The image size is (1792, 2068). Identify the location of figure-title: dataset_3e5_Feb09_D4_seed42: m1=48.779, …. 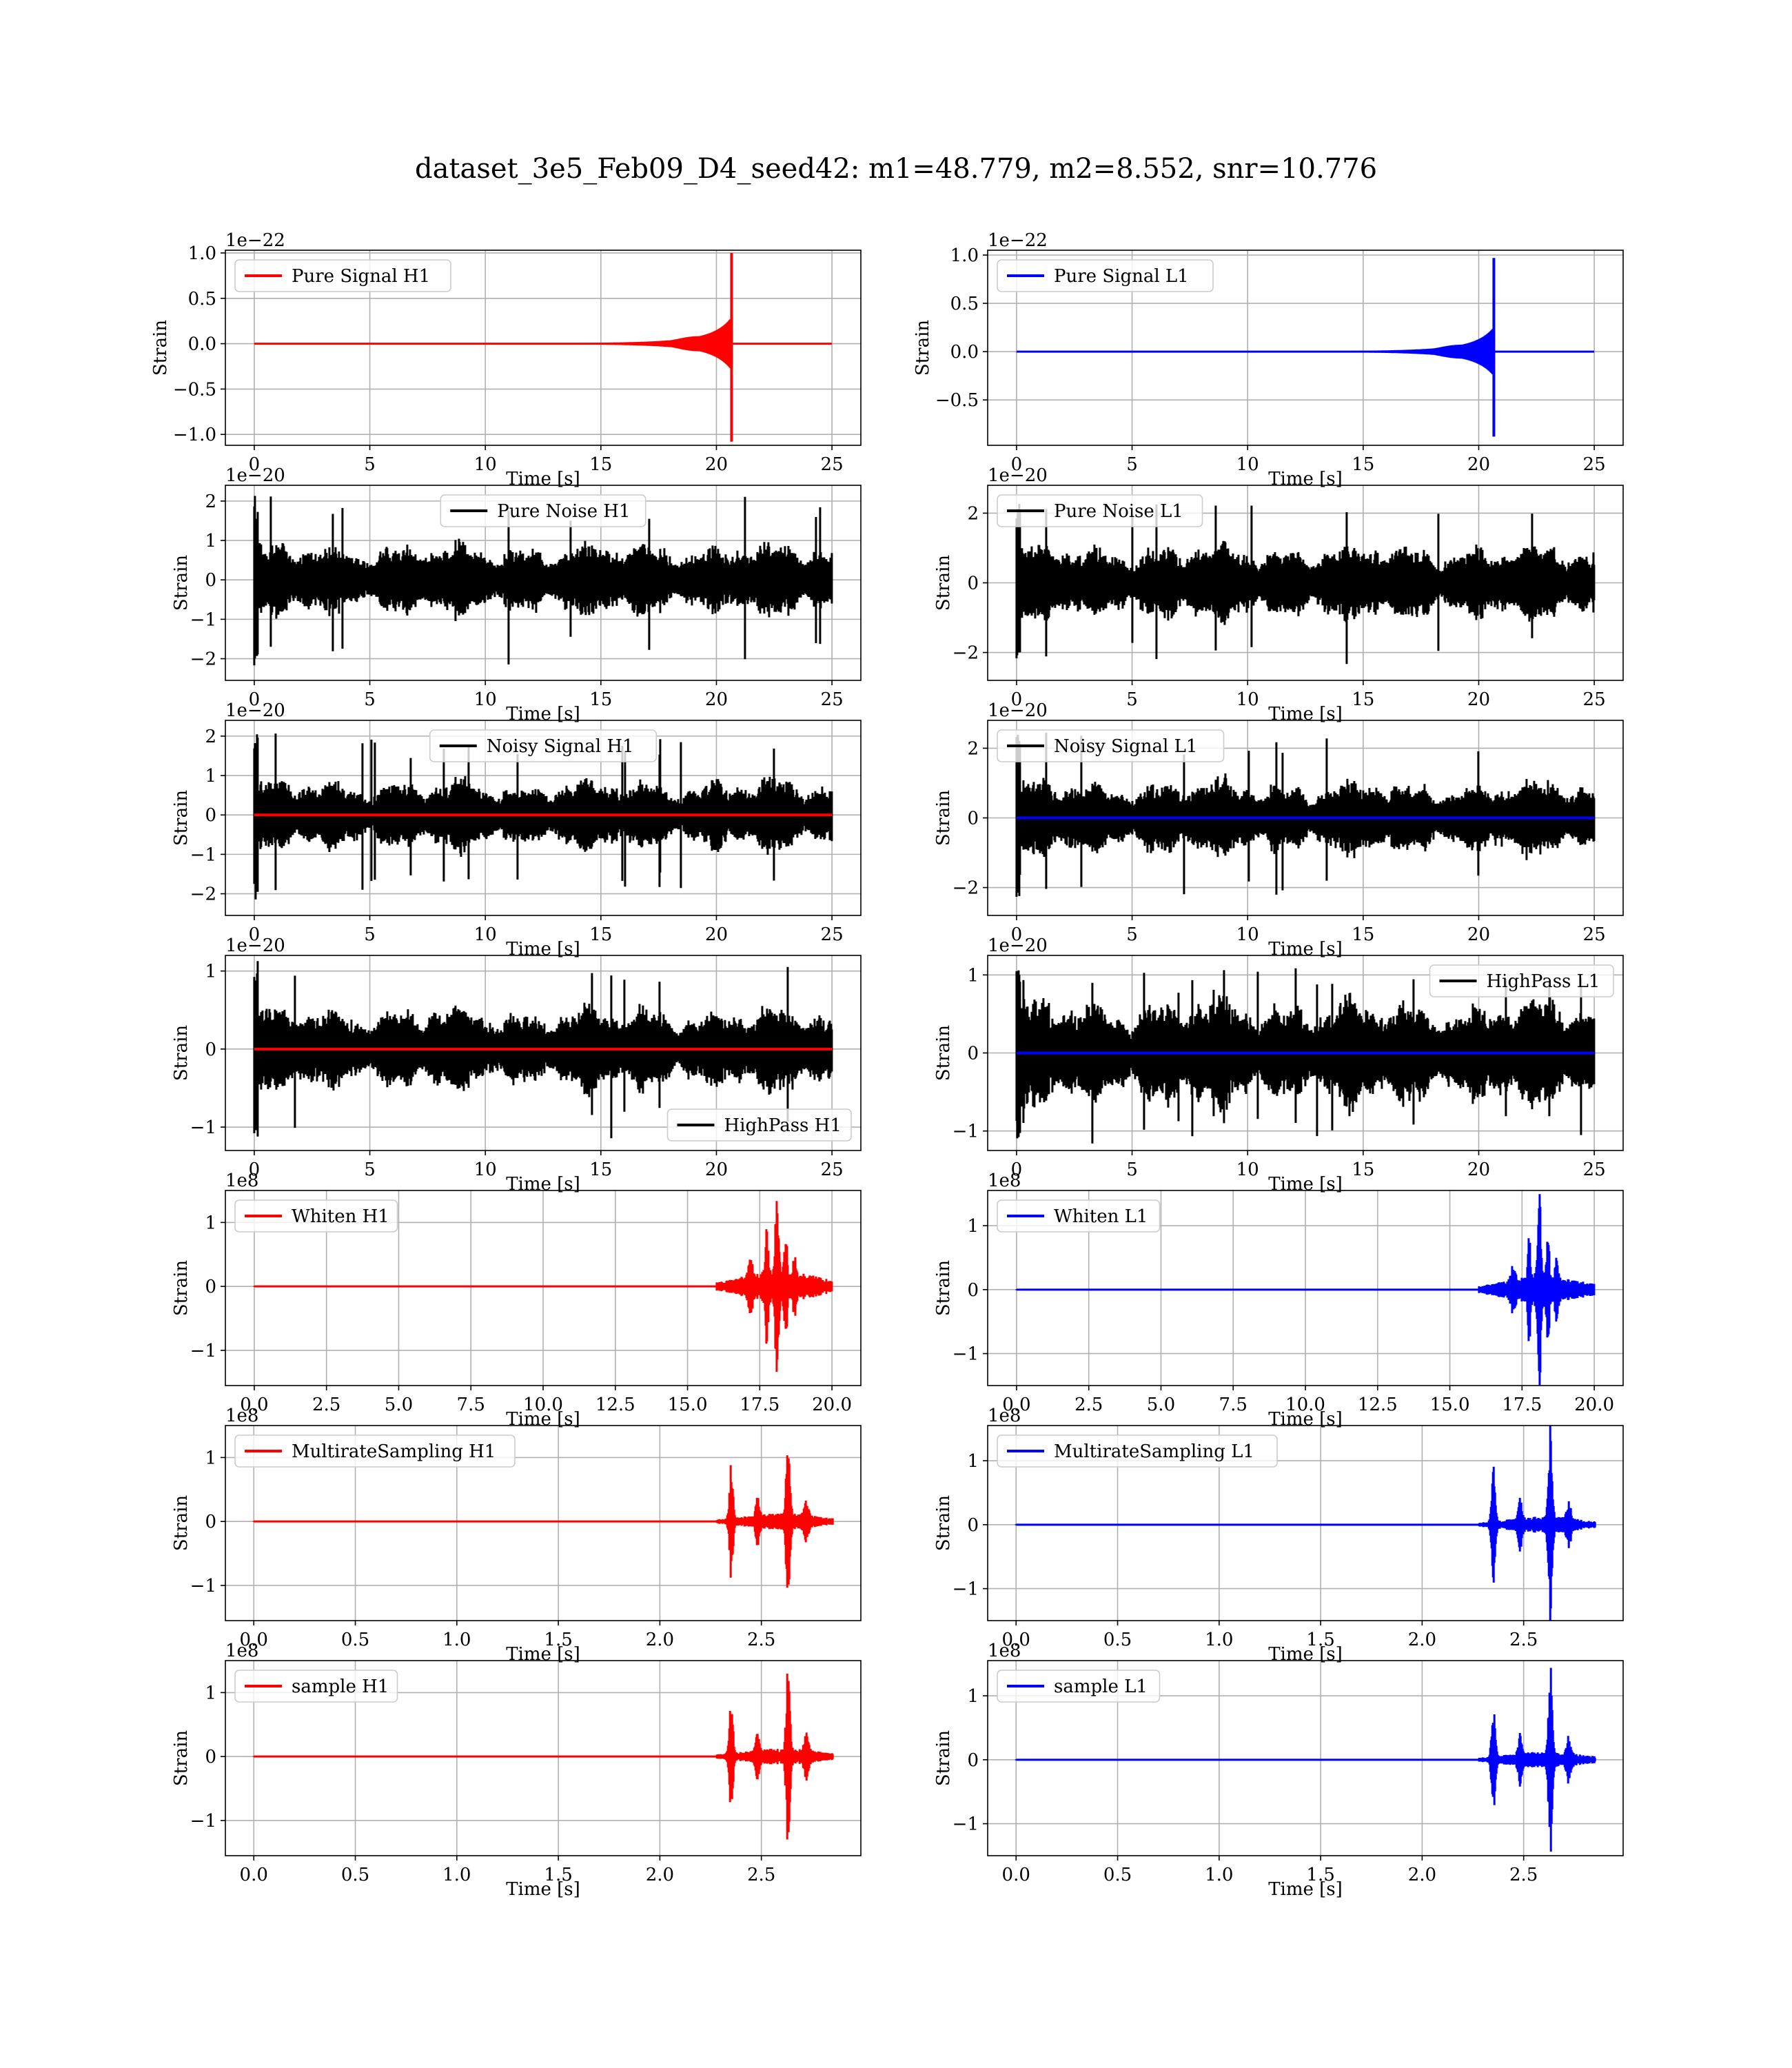
(896, 169).